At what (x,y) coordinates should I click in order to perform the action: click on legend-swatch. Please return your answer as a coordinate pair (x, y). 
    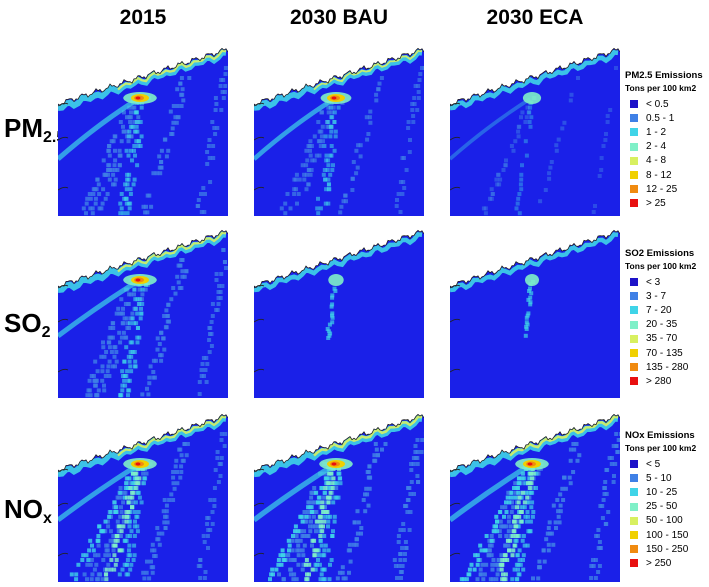
    Looking at the image, I should click on (634, 146).